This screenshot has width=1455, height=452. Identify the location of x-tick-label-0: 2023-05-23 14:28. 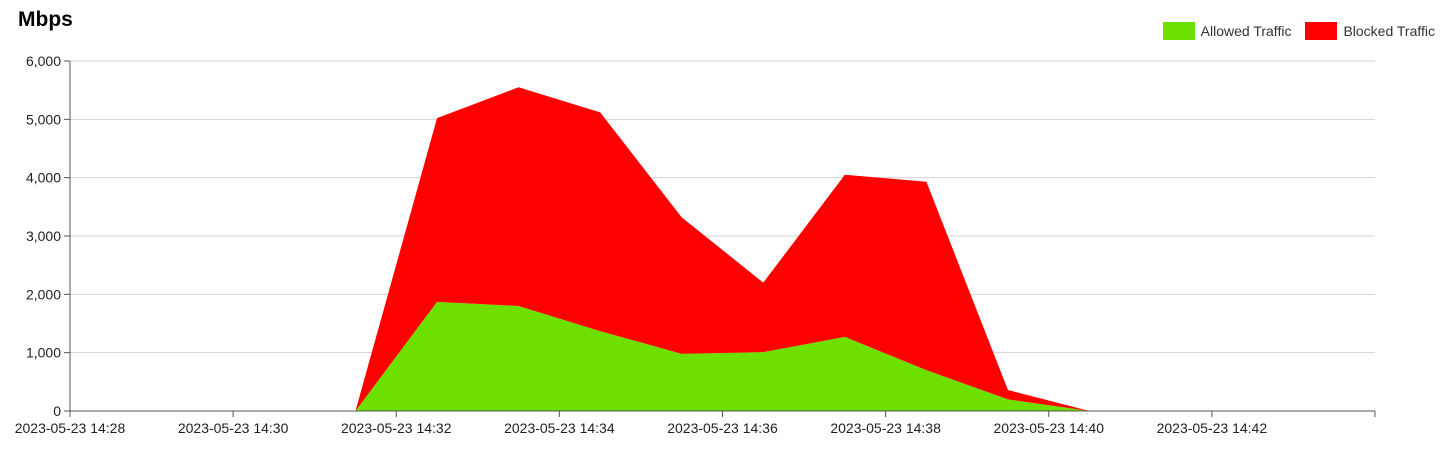
(70, 428).